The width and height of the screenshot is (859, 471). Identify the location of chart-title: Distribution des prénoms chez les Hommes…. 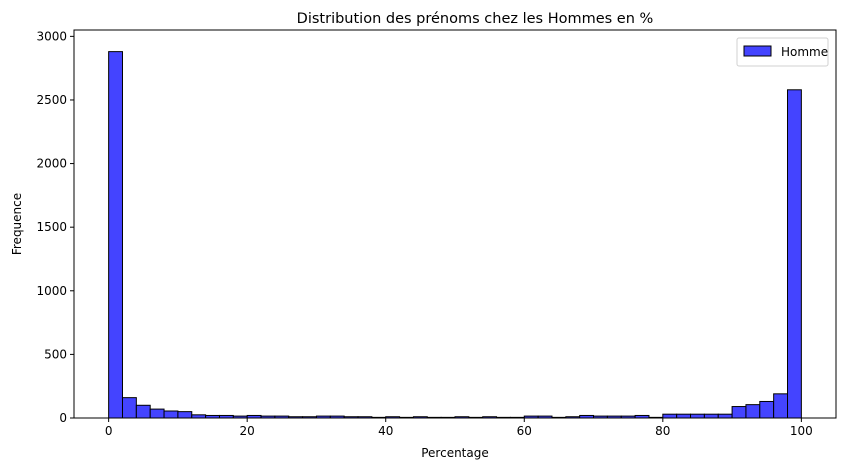
(475, 19).